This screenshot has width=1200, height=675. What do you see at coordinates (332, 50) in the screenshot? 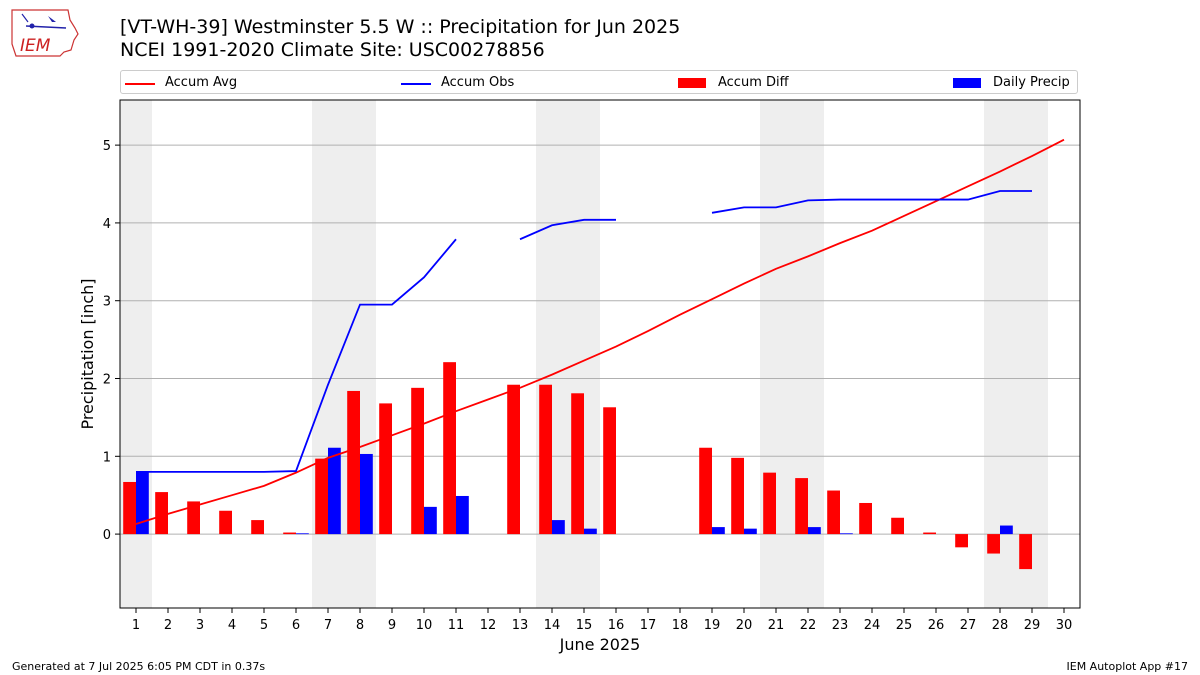
I see `title-line-2: NCEI 1991-2020 Climate Site: USC00278856` at bounding box center [332, 50].